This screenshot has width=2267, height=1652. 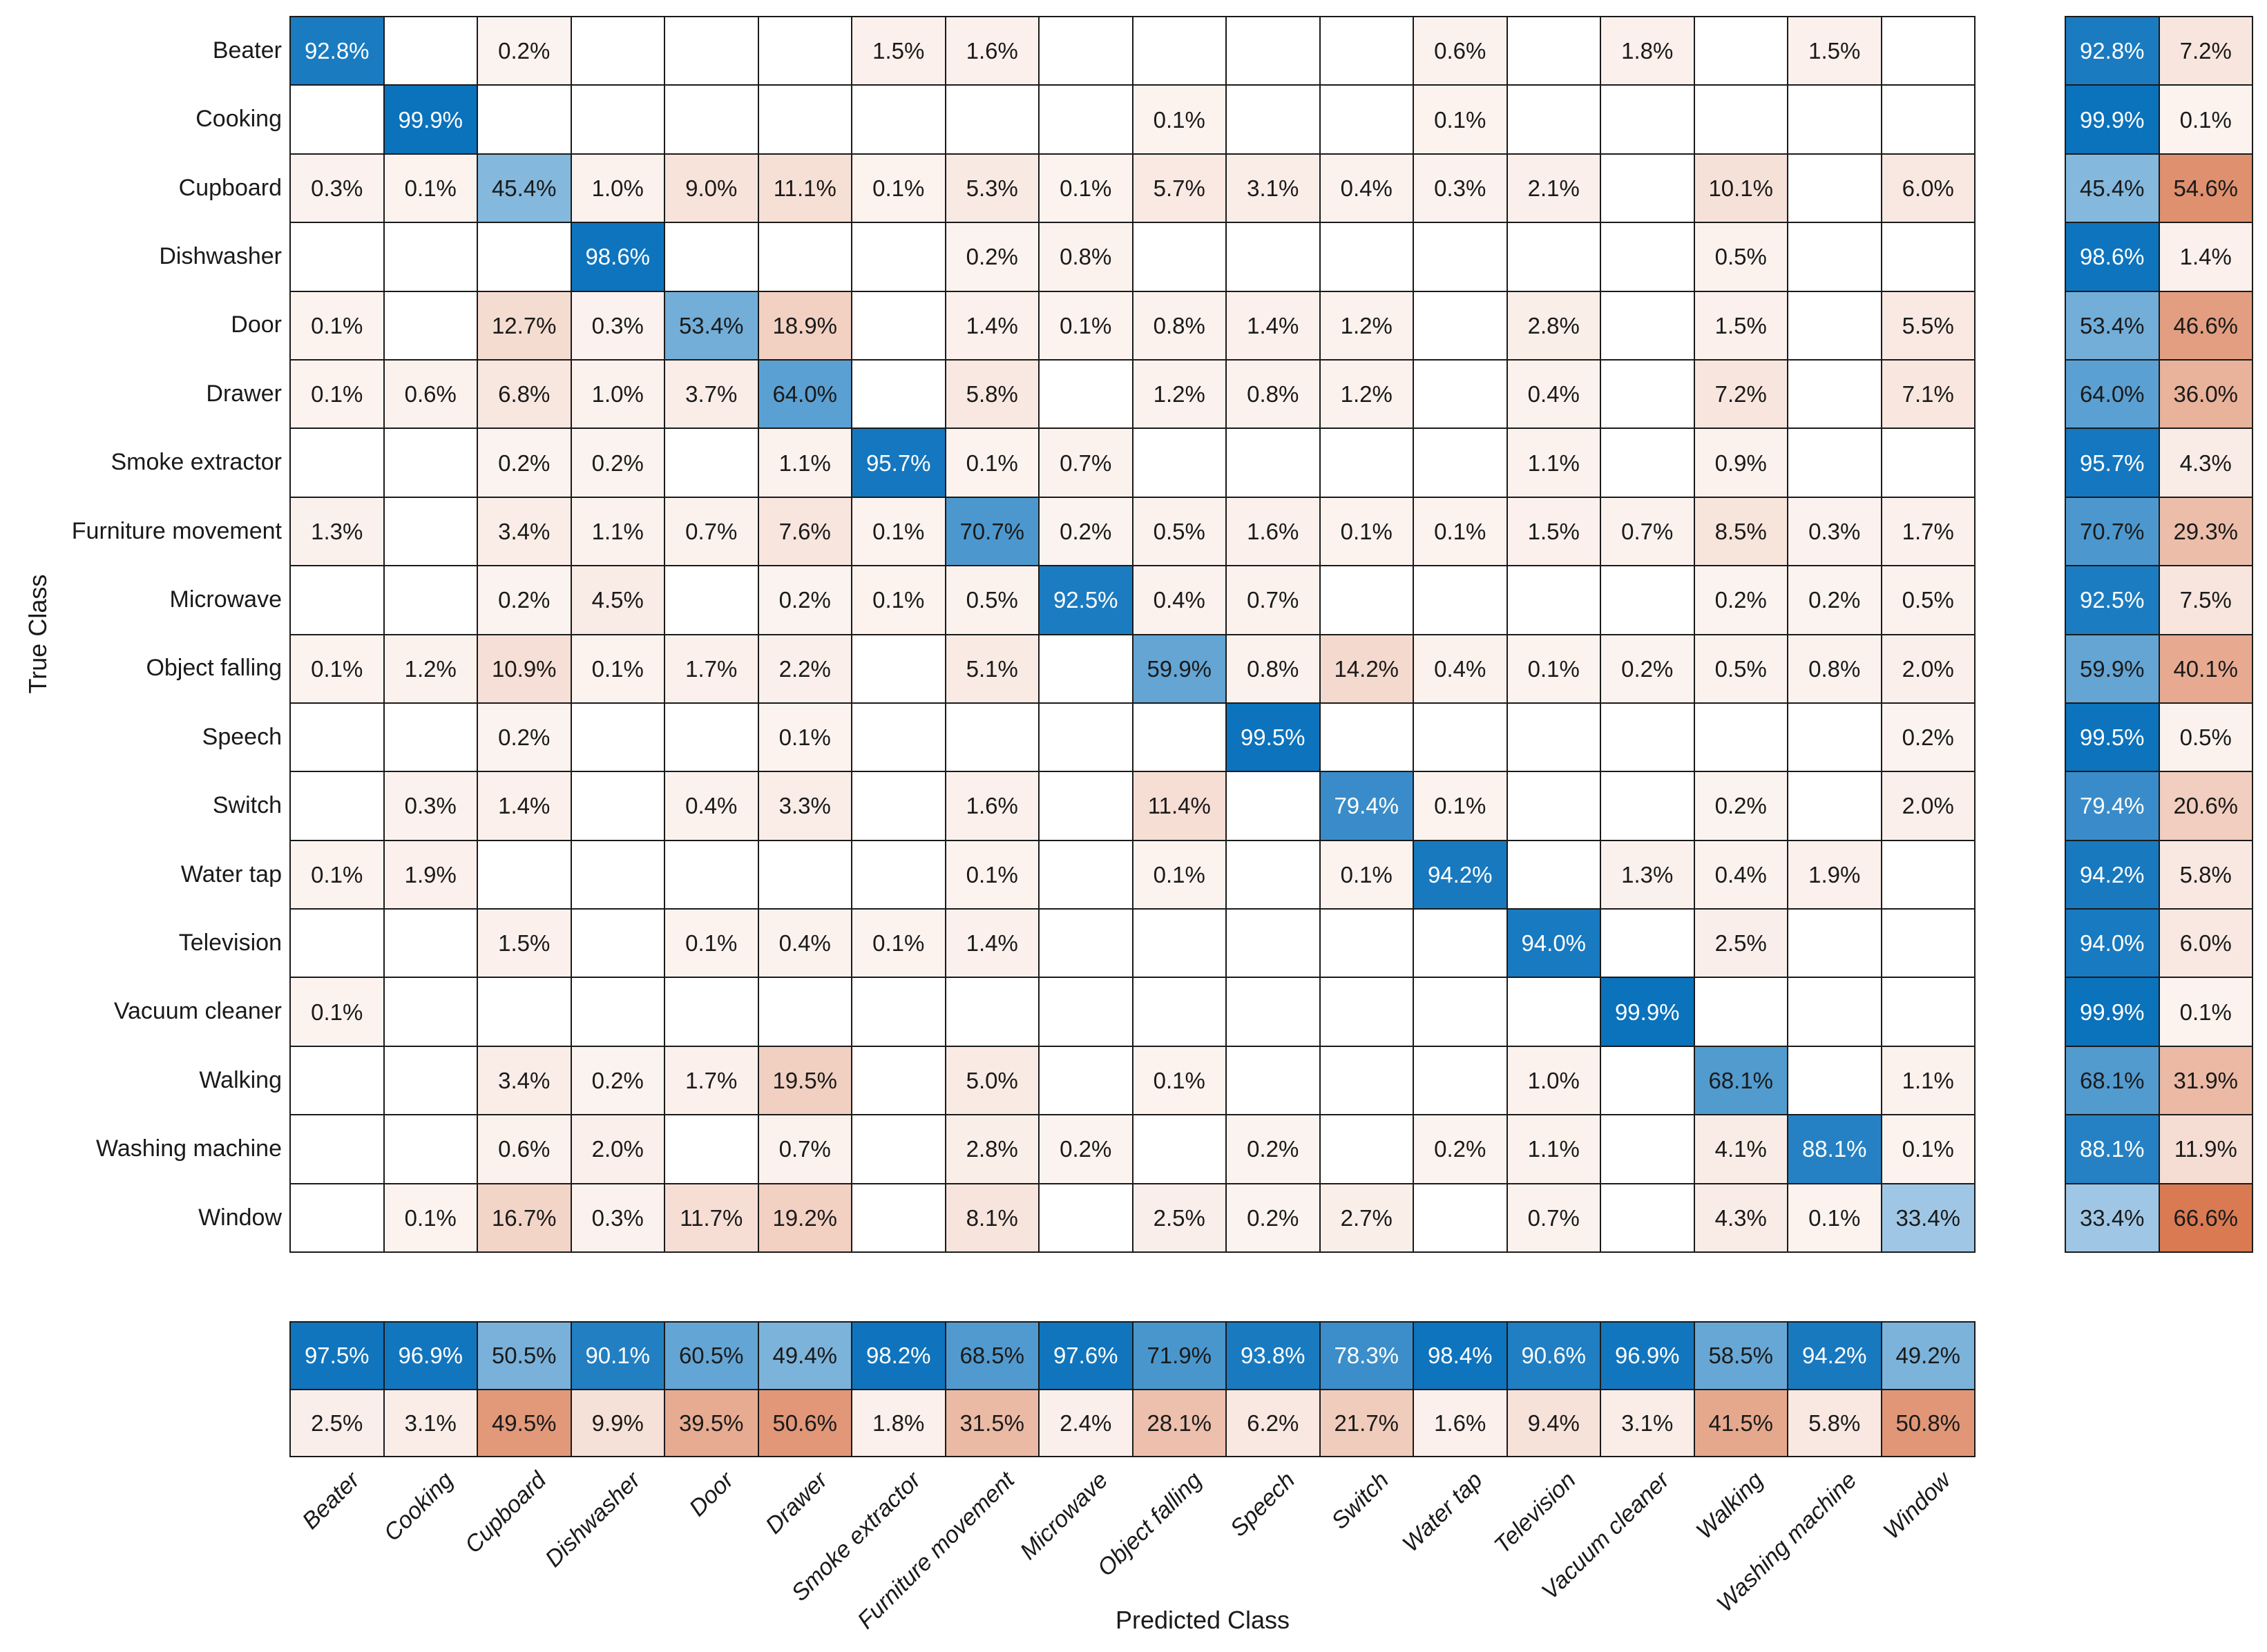 I want to click on column-summary-precision-cell: 90.6%, so click(x=1553, y=1356).